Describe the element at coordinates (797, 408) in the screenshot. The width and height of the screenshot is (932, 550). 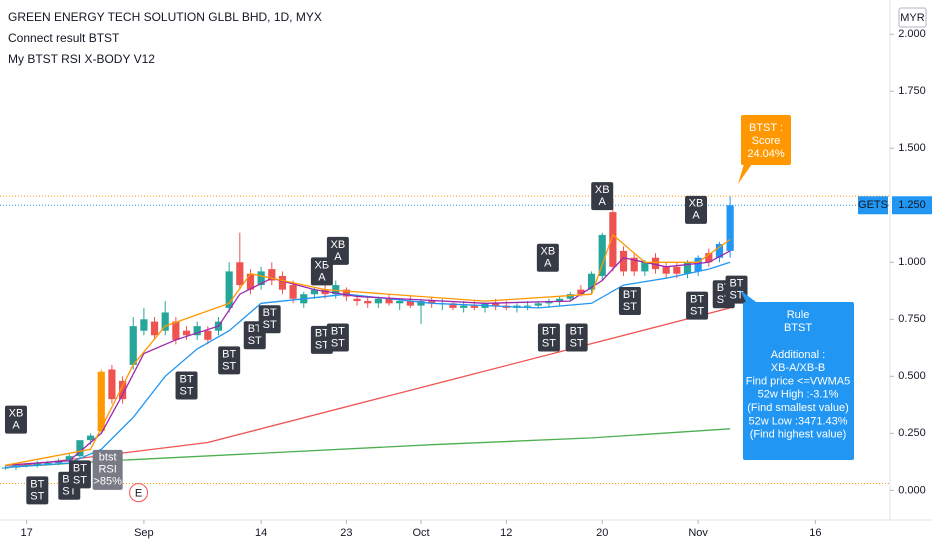
I see `rule-text: (Find smallest value)` at that location.